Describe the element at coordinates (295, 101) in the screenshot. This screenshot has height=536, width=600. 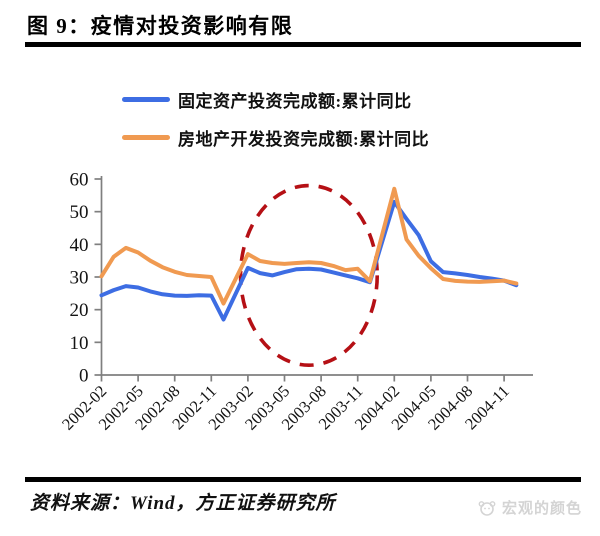
I see `legend-label-fixed-asset: 固定资产投资完成额:累计同比` at that location.